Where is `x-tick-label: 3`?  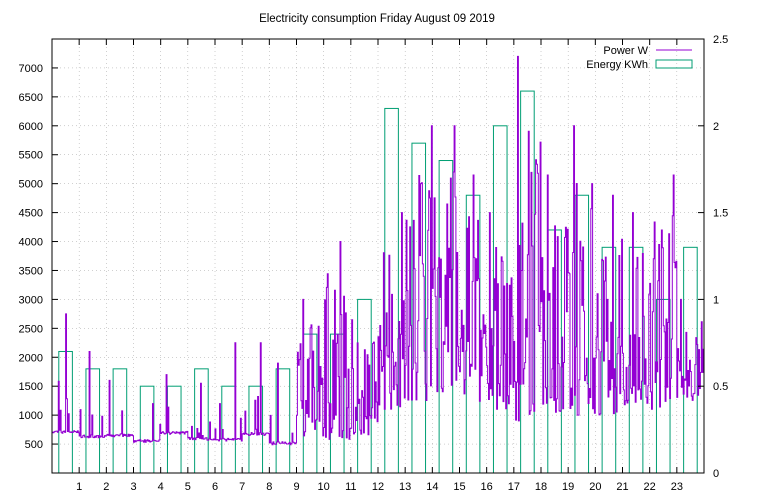 x-tick-label: 3 is located at coordinates (133, 487).